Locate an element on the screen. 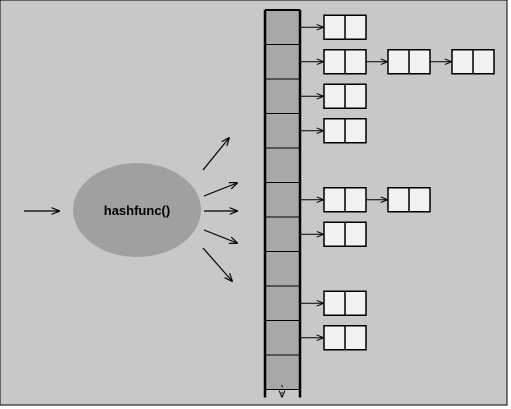  hash-output-arrows is located at coordinates (219, 209).